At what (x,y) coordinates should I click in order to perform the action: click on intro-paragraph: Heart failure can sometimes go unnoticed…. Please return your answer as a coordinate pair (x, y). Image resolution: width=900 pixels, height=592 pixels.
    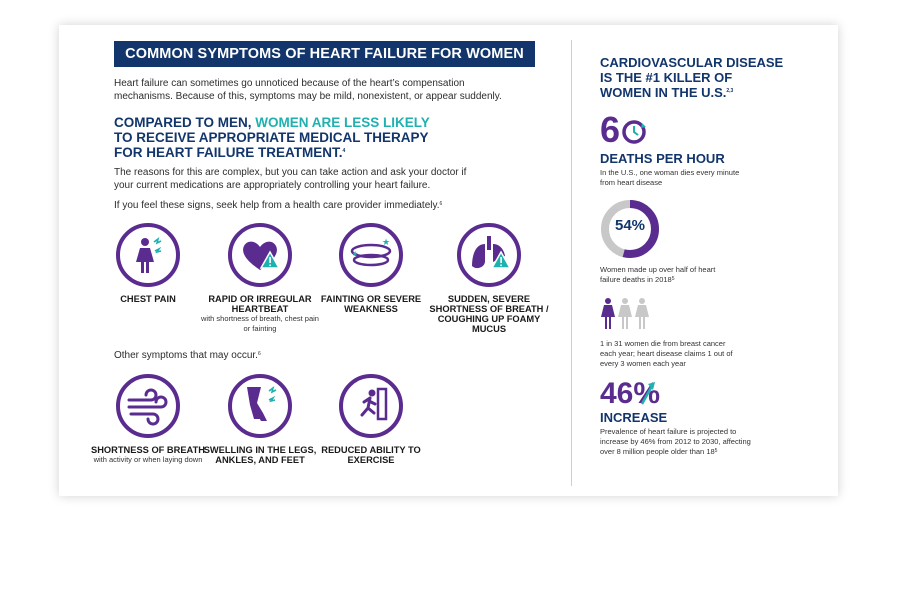
    Looking at the image, I should click on (308, 90).